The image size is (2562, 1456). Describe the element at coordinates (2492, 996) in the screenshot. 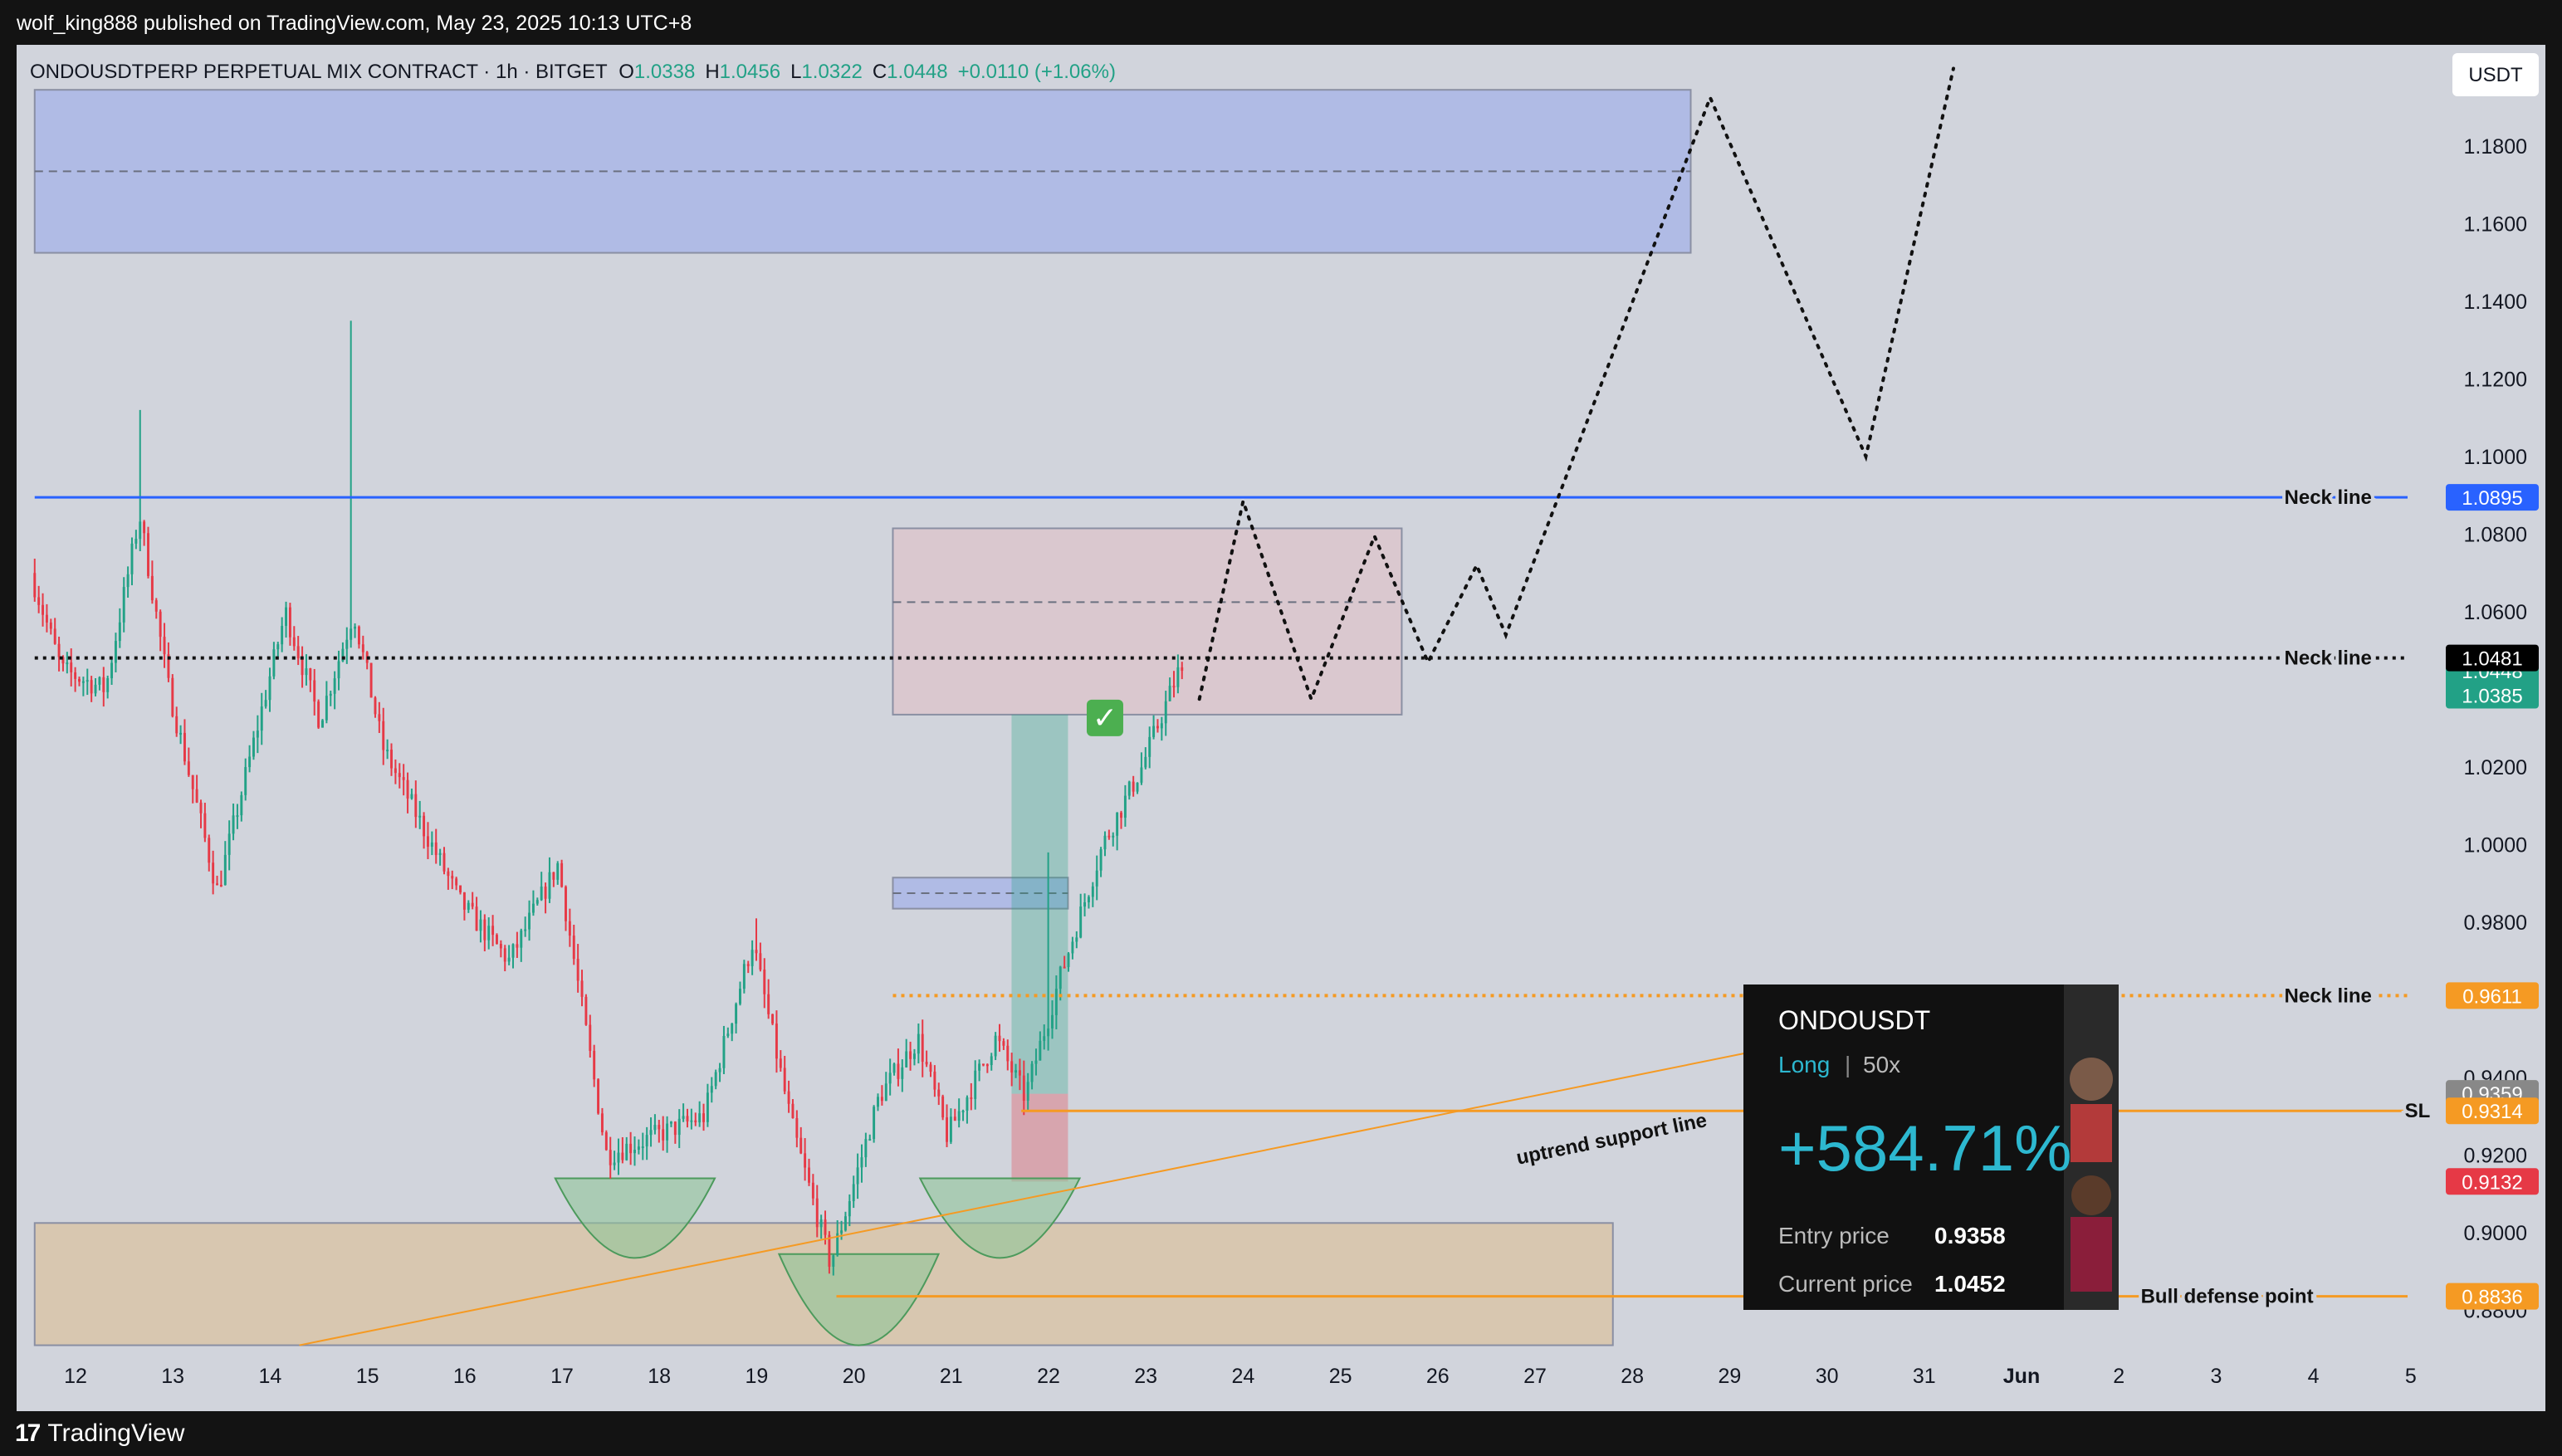

I see `price-badge-level-2: 0.9611` at that location.